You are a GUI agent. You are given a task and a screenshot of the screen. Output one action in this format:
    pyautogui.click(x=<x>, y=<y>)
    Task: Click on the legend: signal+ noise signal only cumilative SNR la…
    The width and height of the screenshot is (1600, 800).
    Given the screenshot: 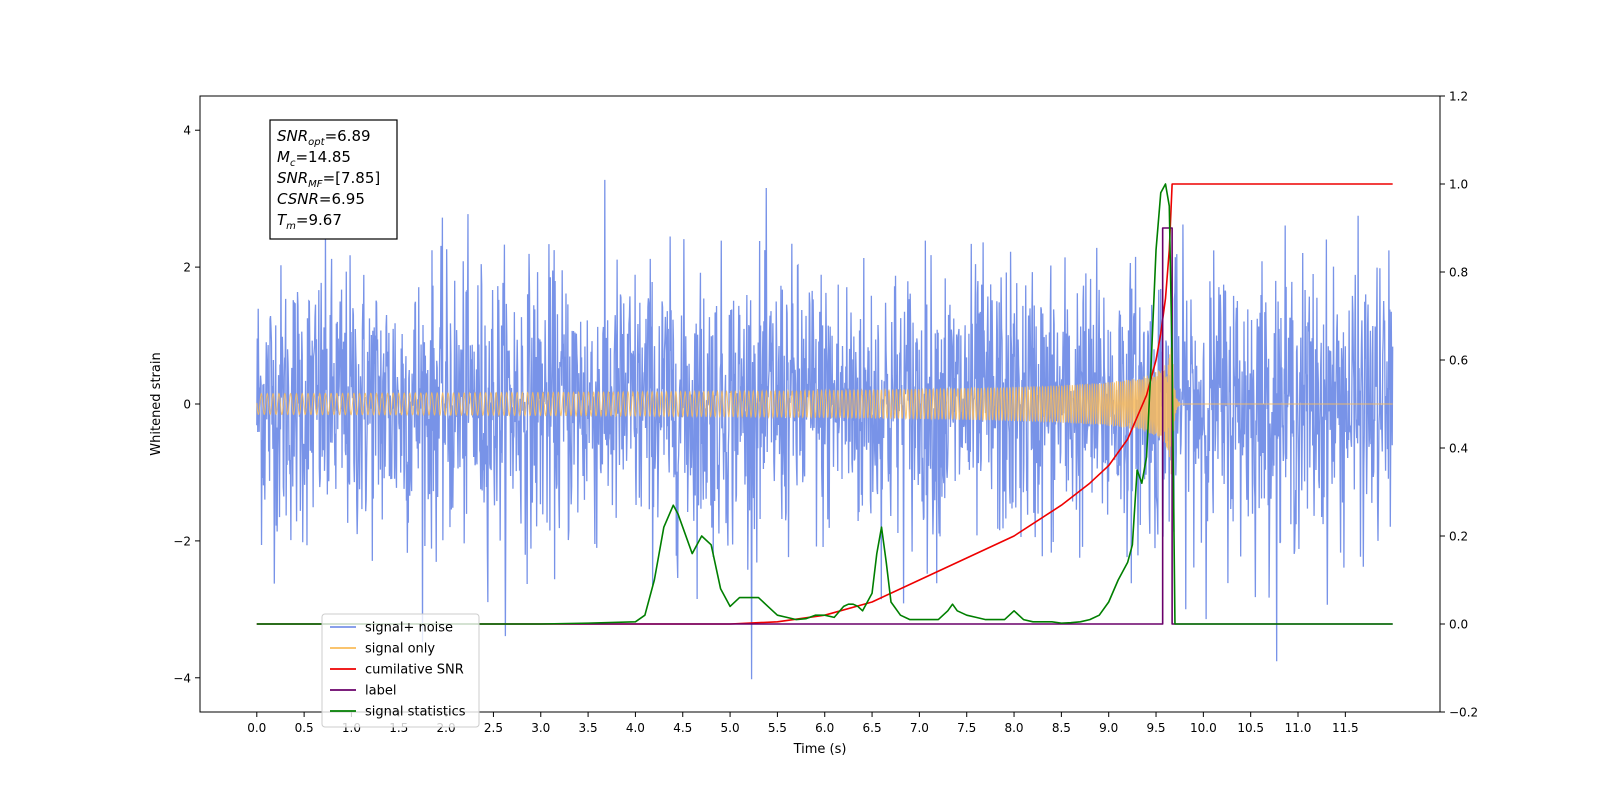 What is the action you would take?
    pyautogui.click(x=400, y=670)
    